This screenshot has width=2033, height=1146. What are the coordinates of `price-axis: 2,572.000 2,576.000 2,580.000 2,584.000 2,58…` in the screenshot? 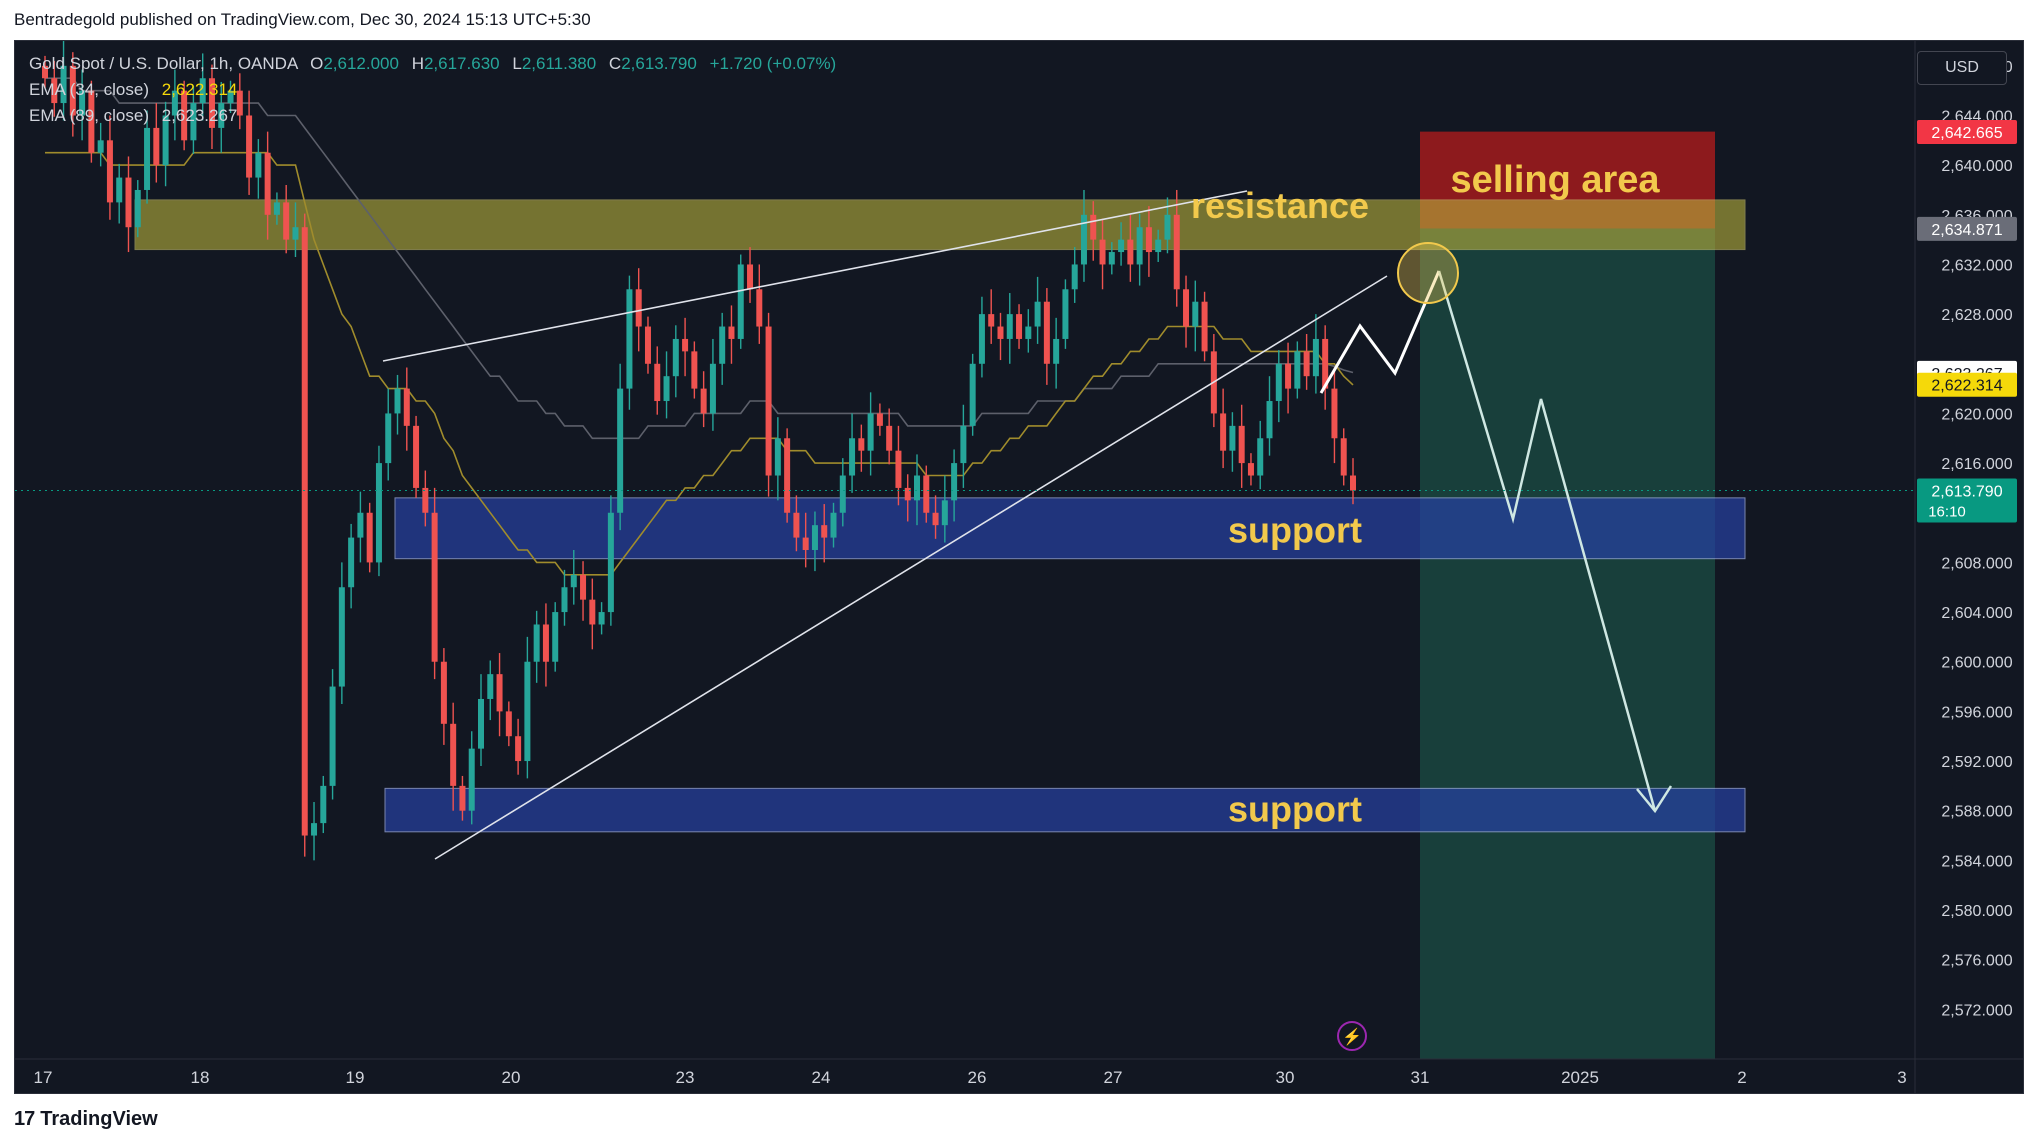 It's located at (1963, 567).